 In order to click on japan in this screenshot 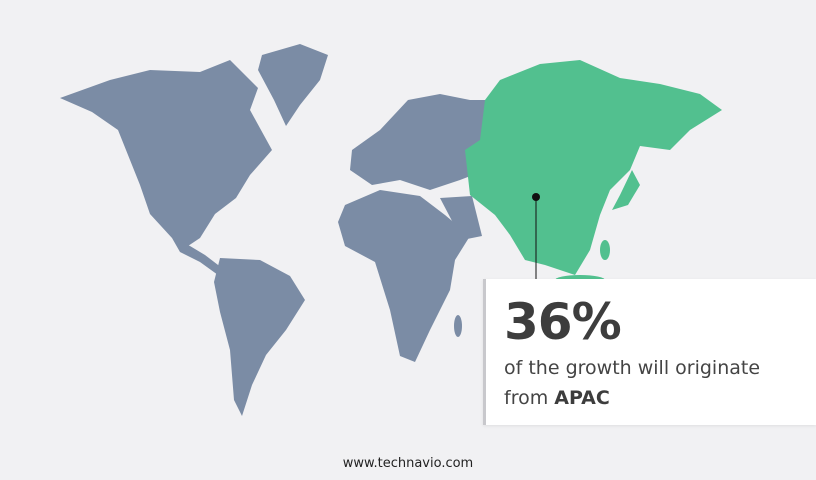, I will do `click(626, 190)`.